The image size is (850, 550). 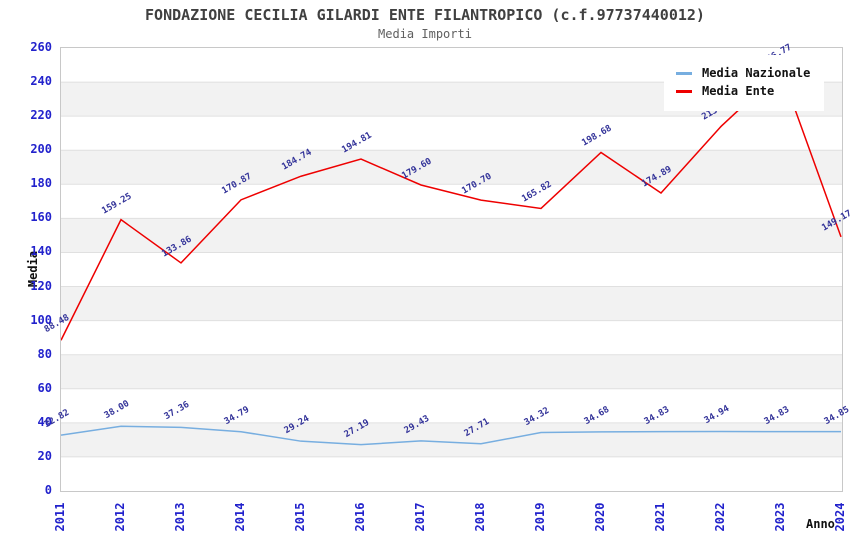 I want to click on x-tick-label: 2017, so click(x=420, y=517).